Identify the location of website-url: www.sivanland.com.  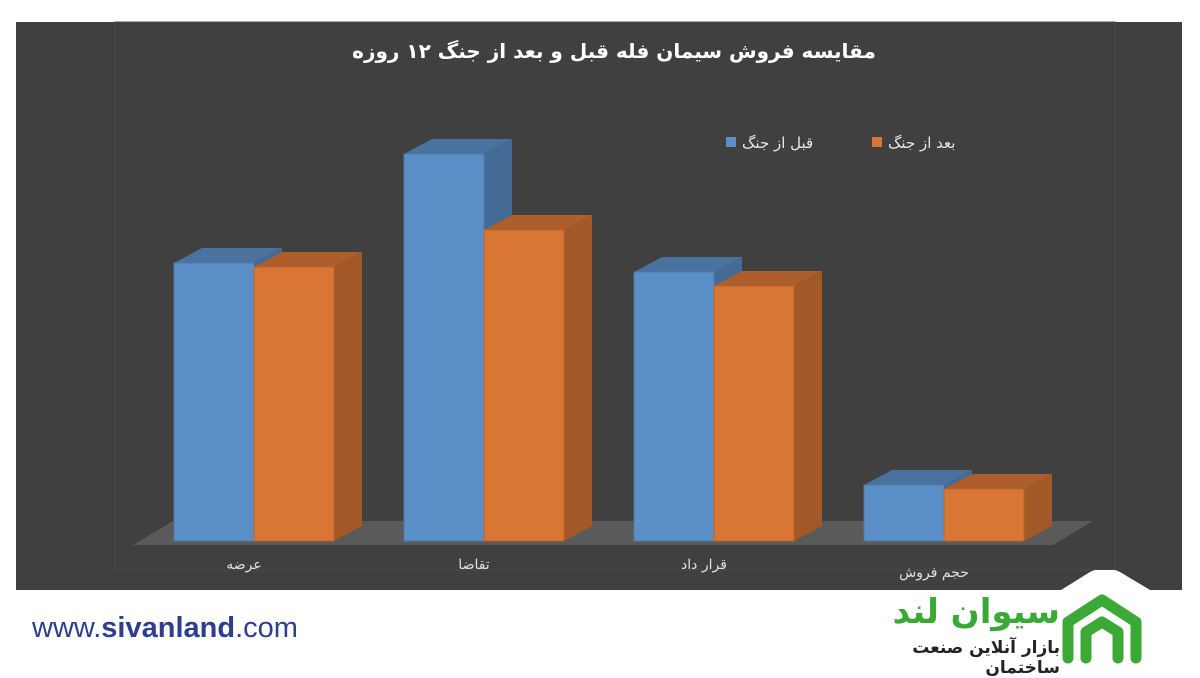
(165, 628).